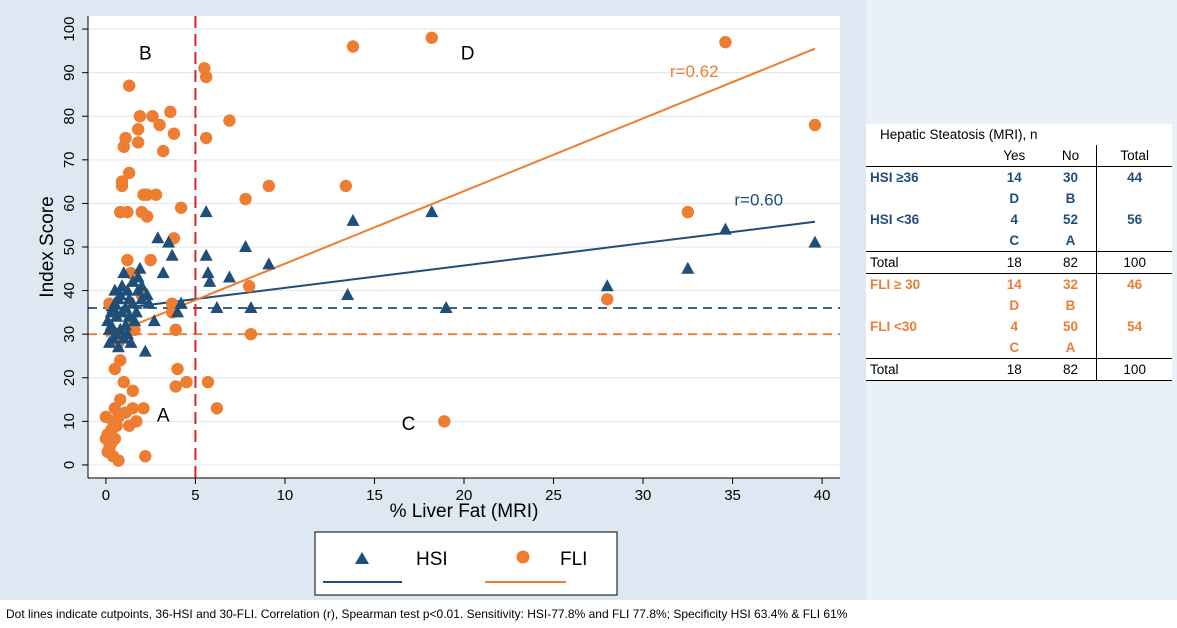  I want to click on row-label: FLI <30, so click(893, 326).